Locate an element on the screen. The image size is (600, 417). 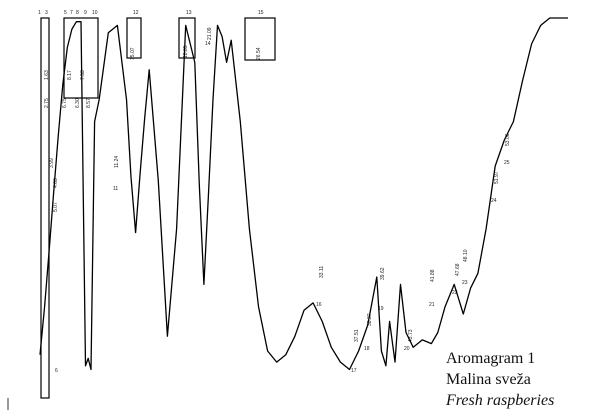
top-marker: 7 is located at coordinates (71, 13).